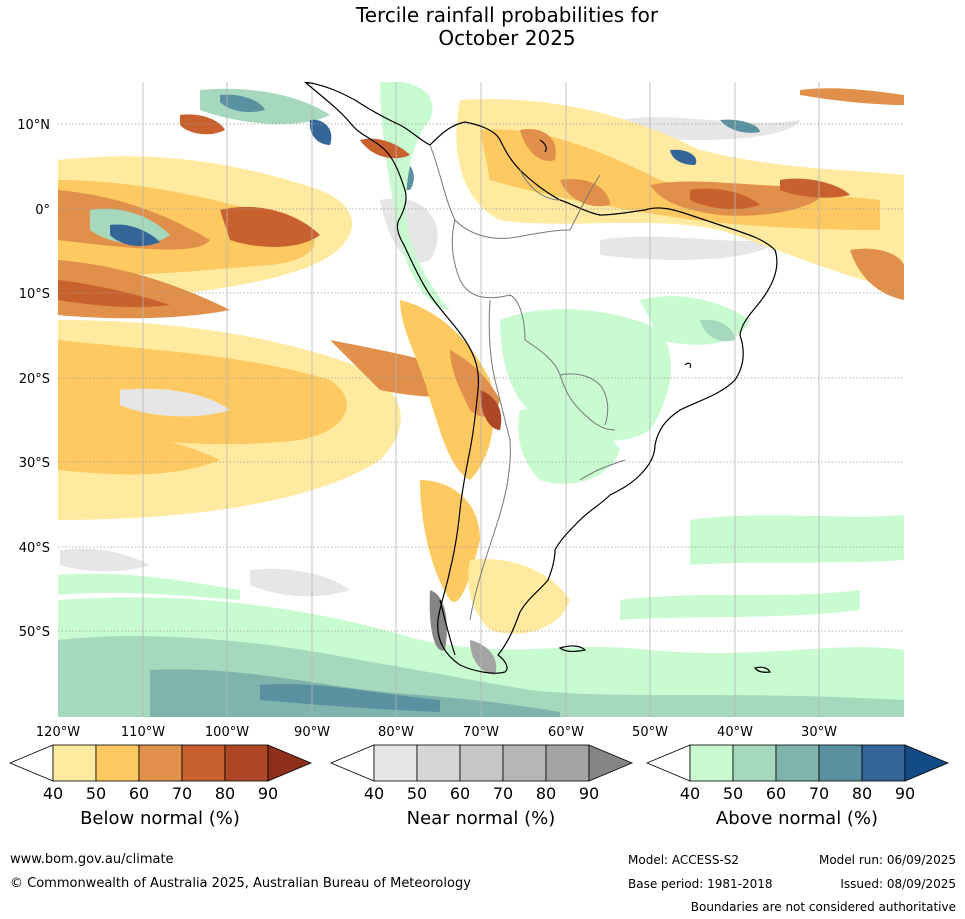 This screenshot has width=965, height=919. I want to click on below-normal-colorbar: 40 50 60 70 80 90, so click(160, 773).